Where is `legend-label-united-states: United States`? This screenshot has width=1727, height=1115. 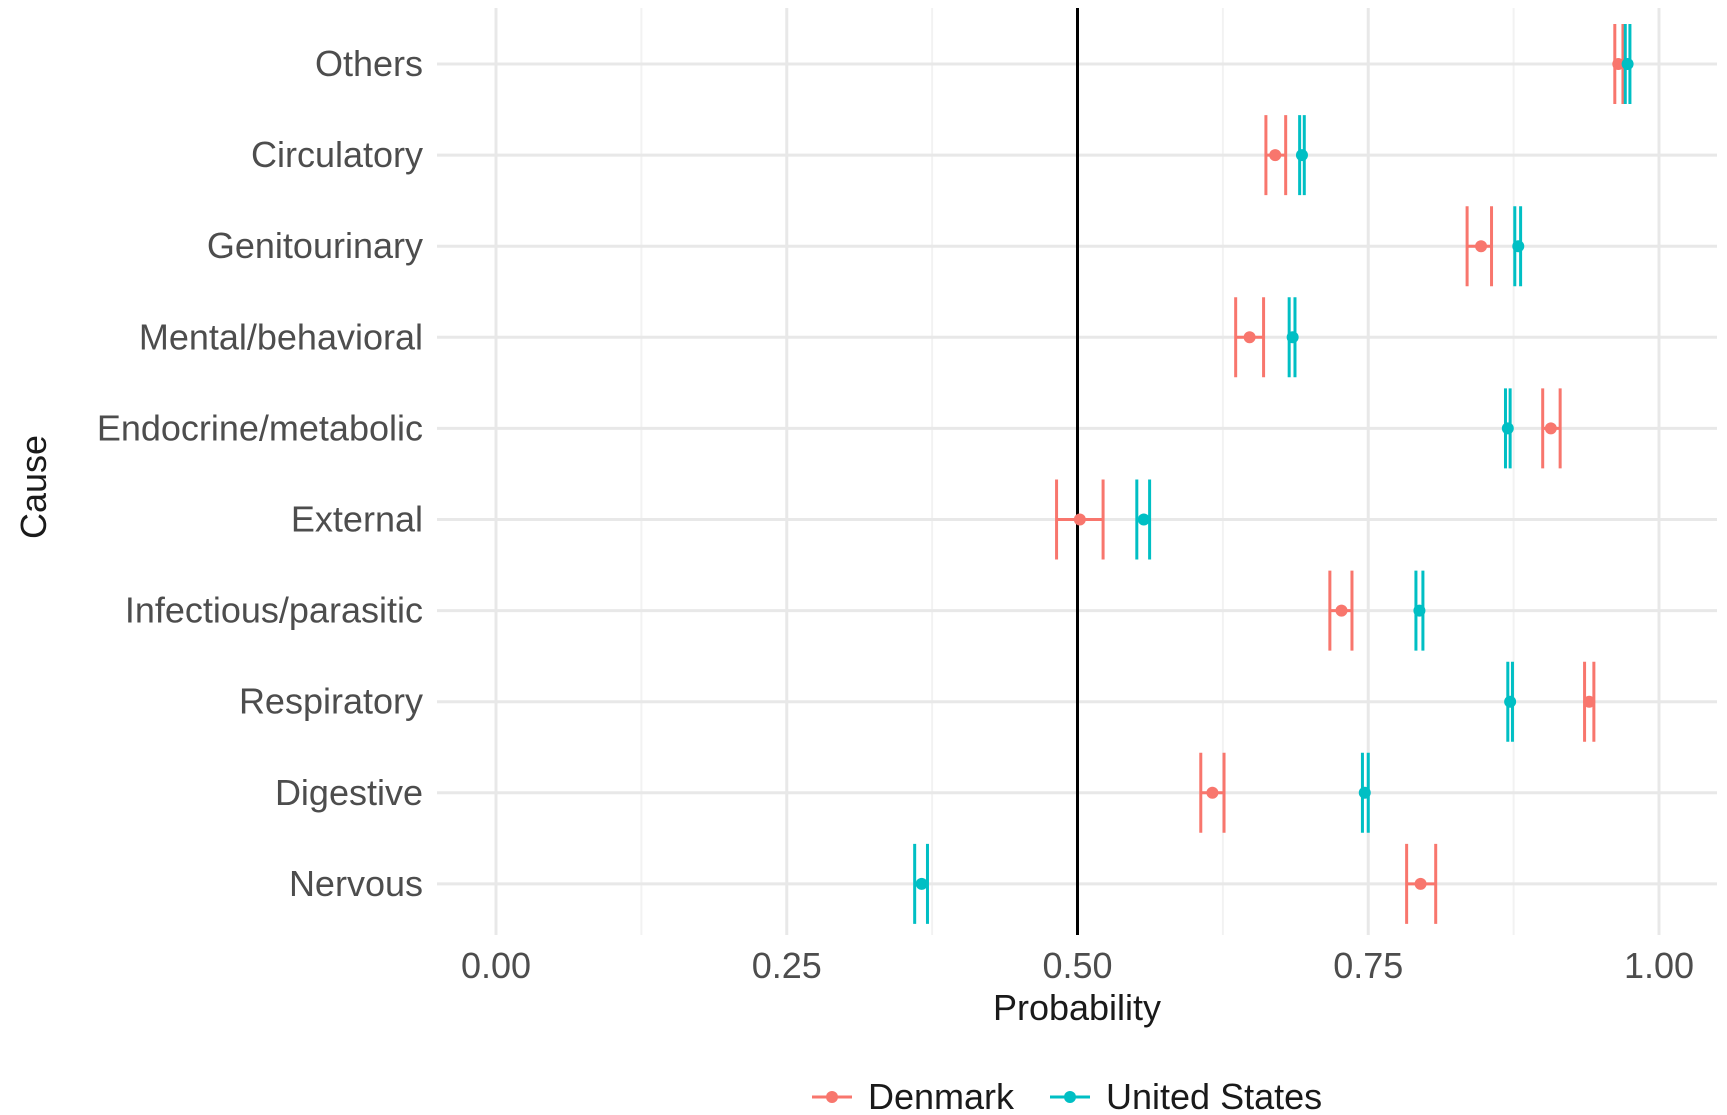 legend-label-united-states: United States is located at coordinates (1214, 1095).